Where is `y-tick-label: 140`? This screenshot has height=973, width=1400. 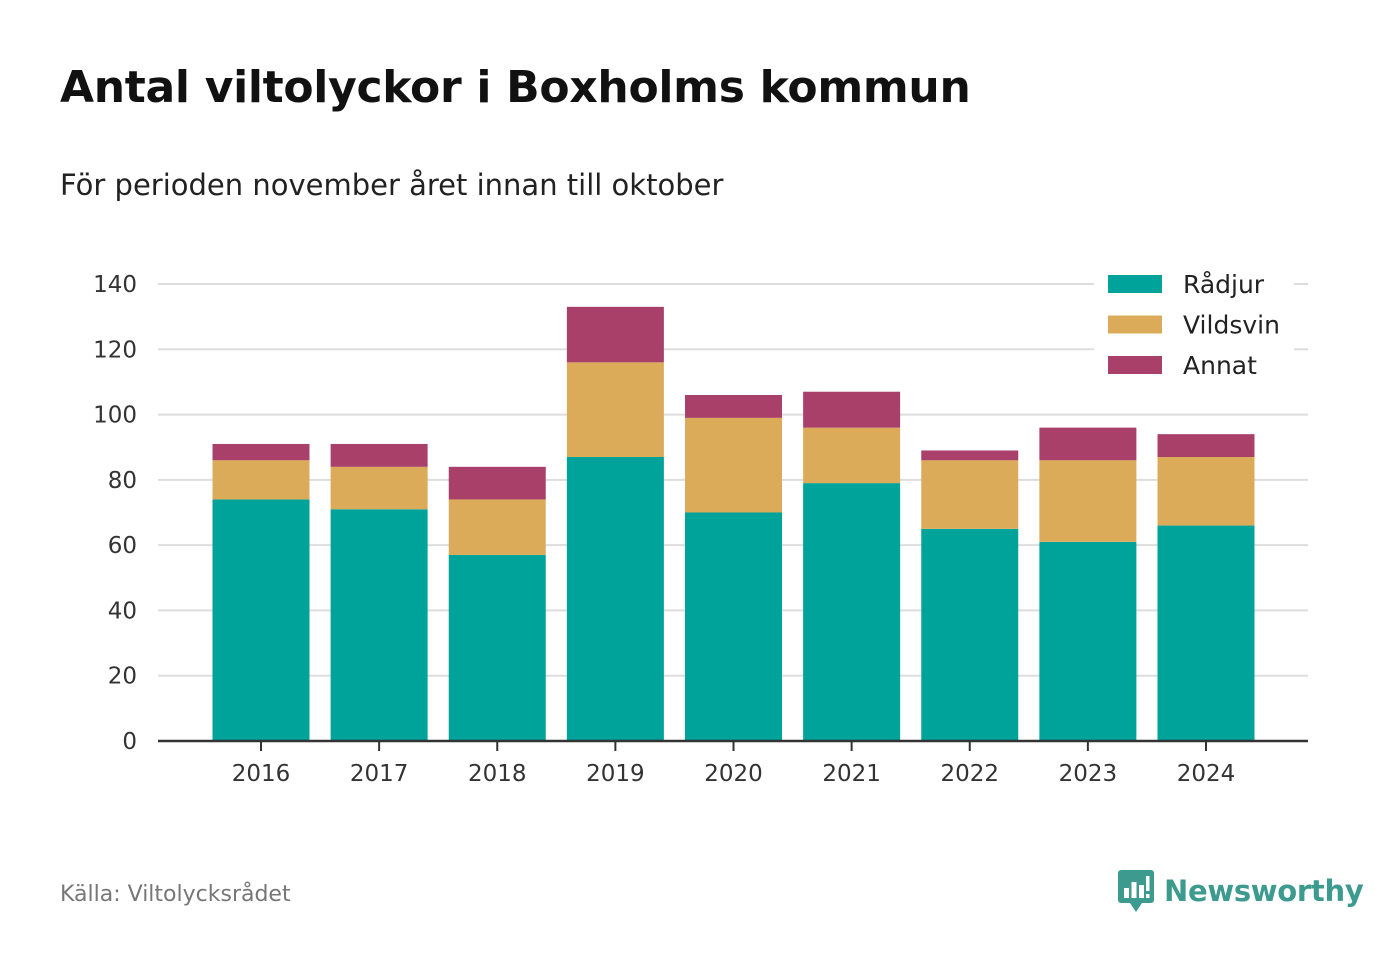
y-tick-label: 140 is located at coordinates (115, 285).